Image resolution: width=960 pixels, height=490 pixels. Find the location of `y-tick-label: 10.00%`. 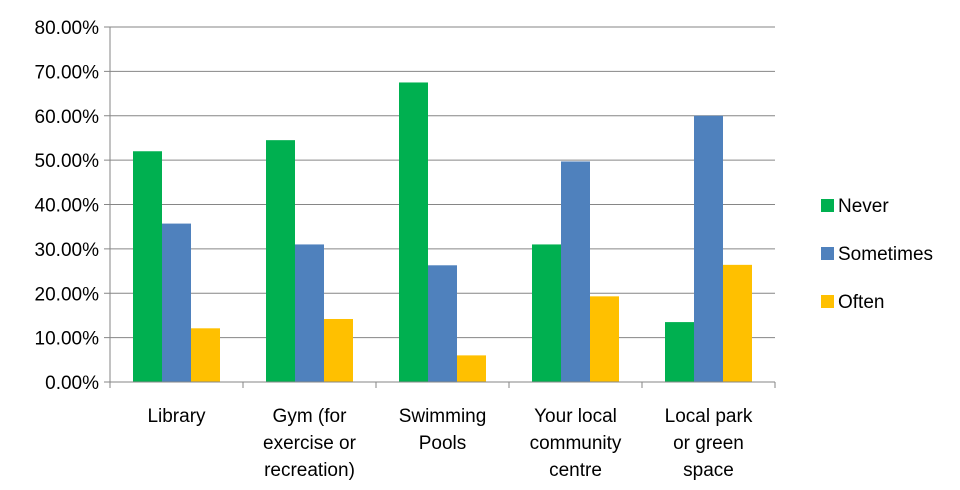

y-tick-label: 10.00% is located at coordinates (67, 339).